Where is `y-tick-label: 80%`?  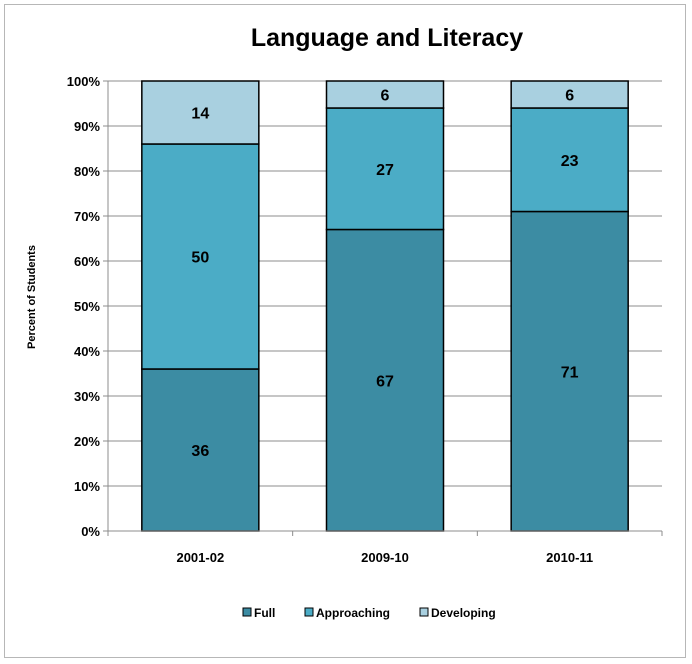 y-tick-label: 80% is located at coordinates (87, 171).